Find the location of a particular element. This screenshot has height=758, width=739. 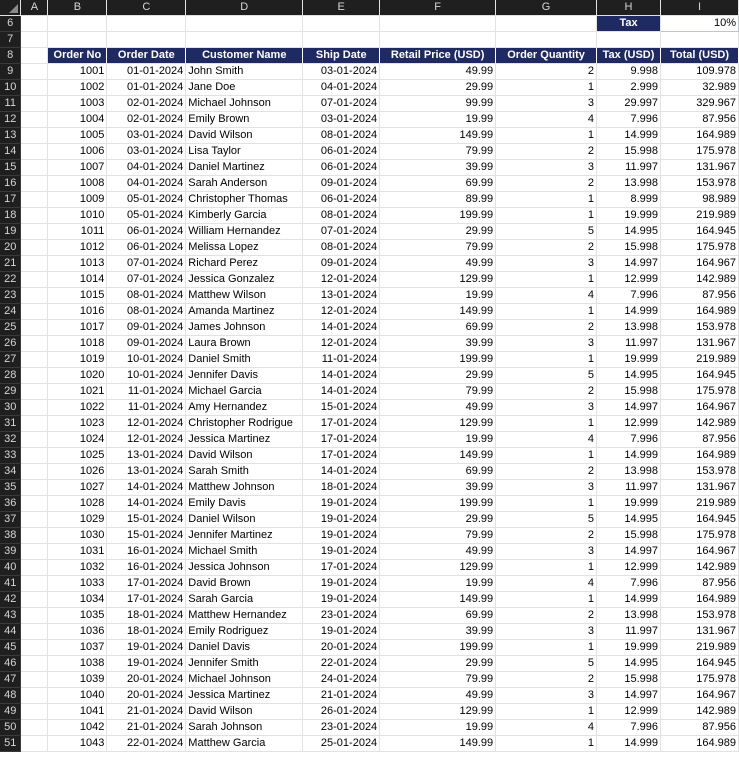

row-header: 19 is located at coordinates (11, 231).